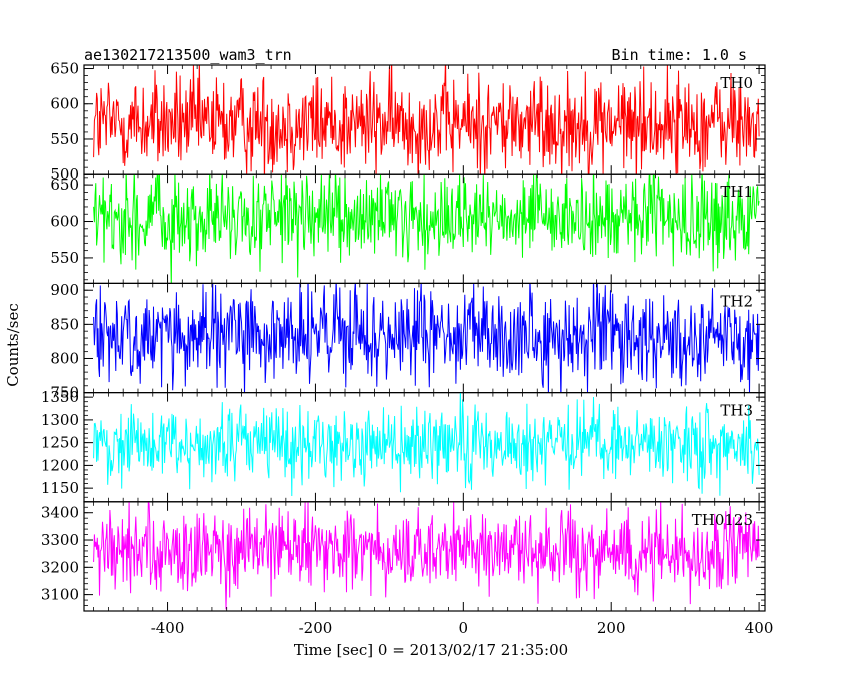 This screenshot has width=850, height=680. Describe the element at coordinates (168, 628) in the screenshot. I see `x-tick-label: -400` at that location.